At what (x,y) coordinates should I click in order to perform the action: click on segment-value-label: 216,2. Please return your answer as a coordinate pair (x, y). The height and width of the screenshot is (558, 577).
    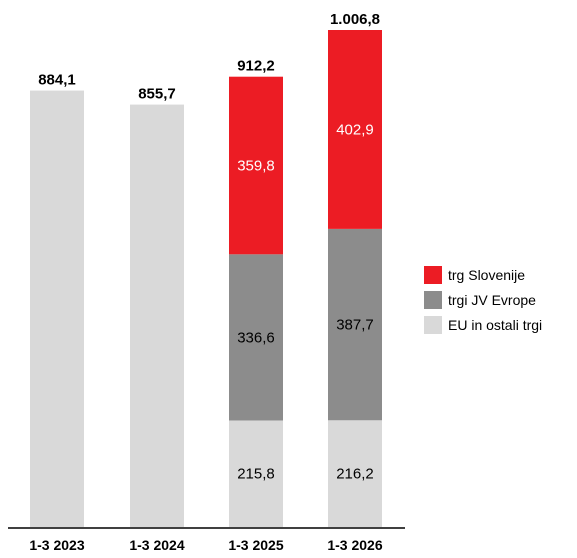
    Looking at the image, I should click on (355, 474).